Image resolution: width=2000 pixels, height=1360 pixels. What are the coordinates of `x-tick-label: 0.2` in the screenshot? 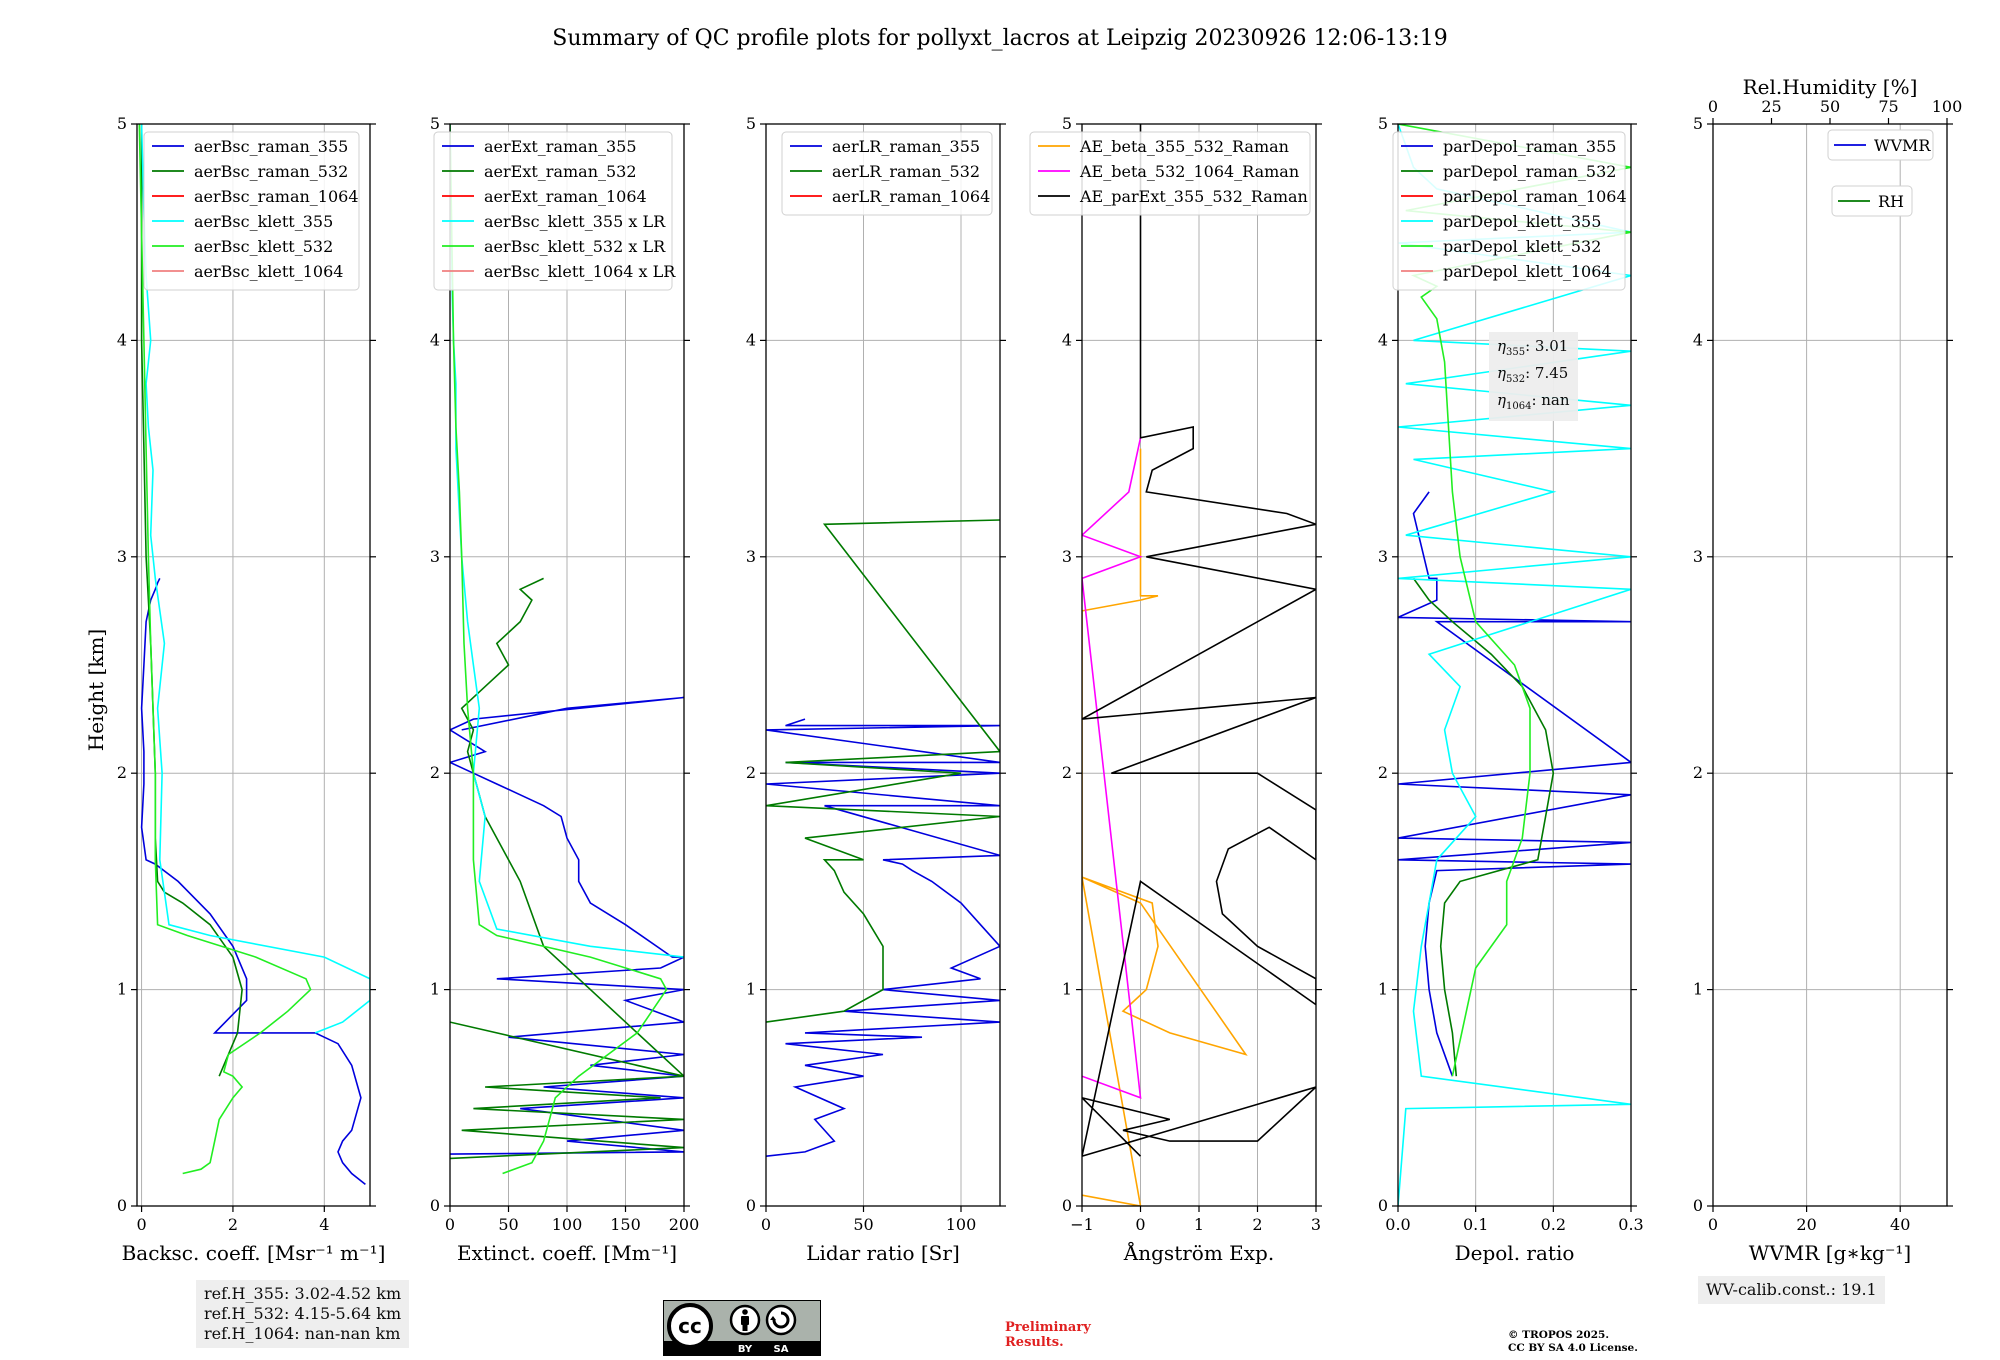 It's located at (1553, 1224).